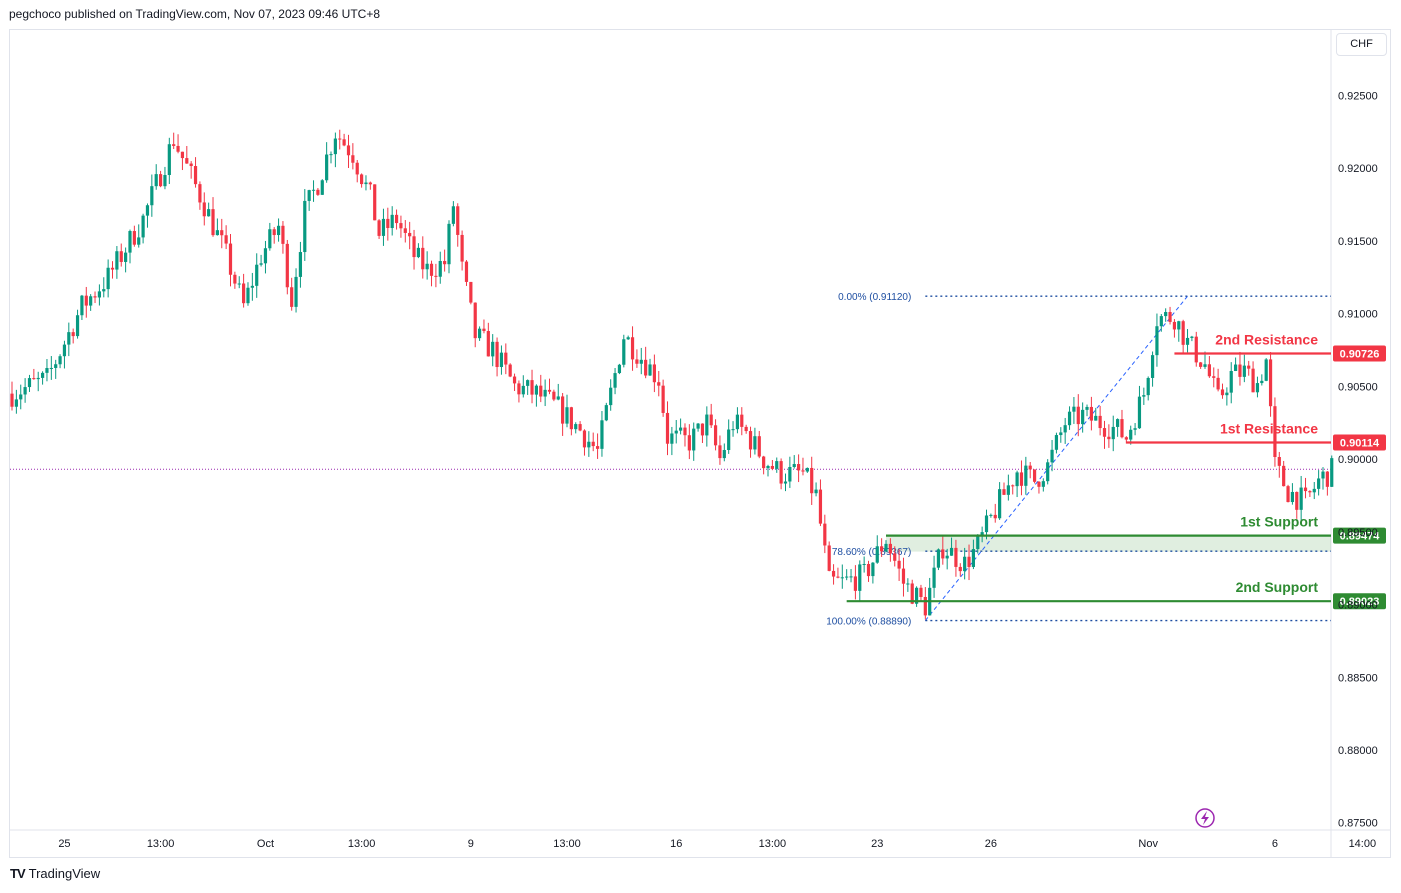  I want to click on x-tick-label: 13:00, so click(567, 844).